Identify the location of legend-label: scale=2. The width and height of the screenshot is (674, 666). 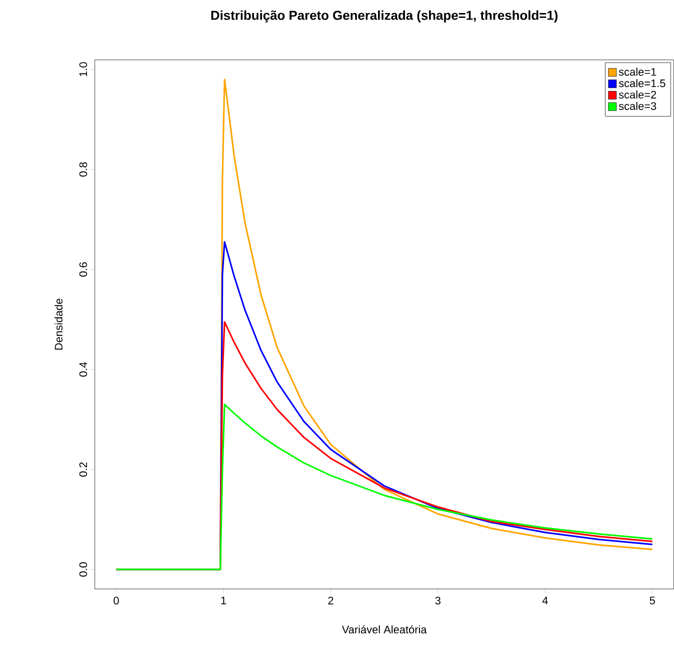
(637, 94).